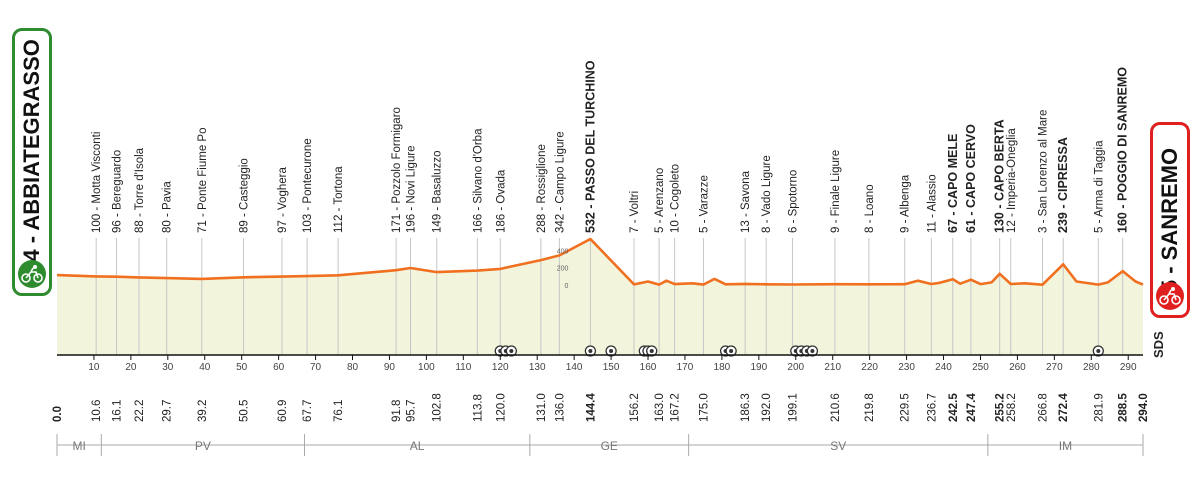  Describe the element at coordinates (1065, 446) in the screenshot. I see `province-label: IM` at that location.